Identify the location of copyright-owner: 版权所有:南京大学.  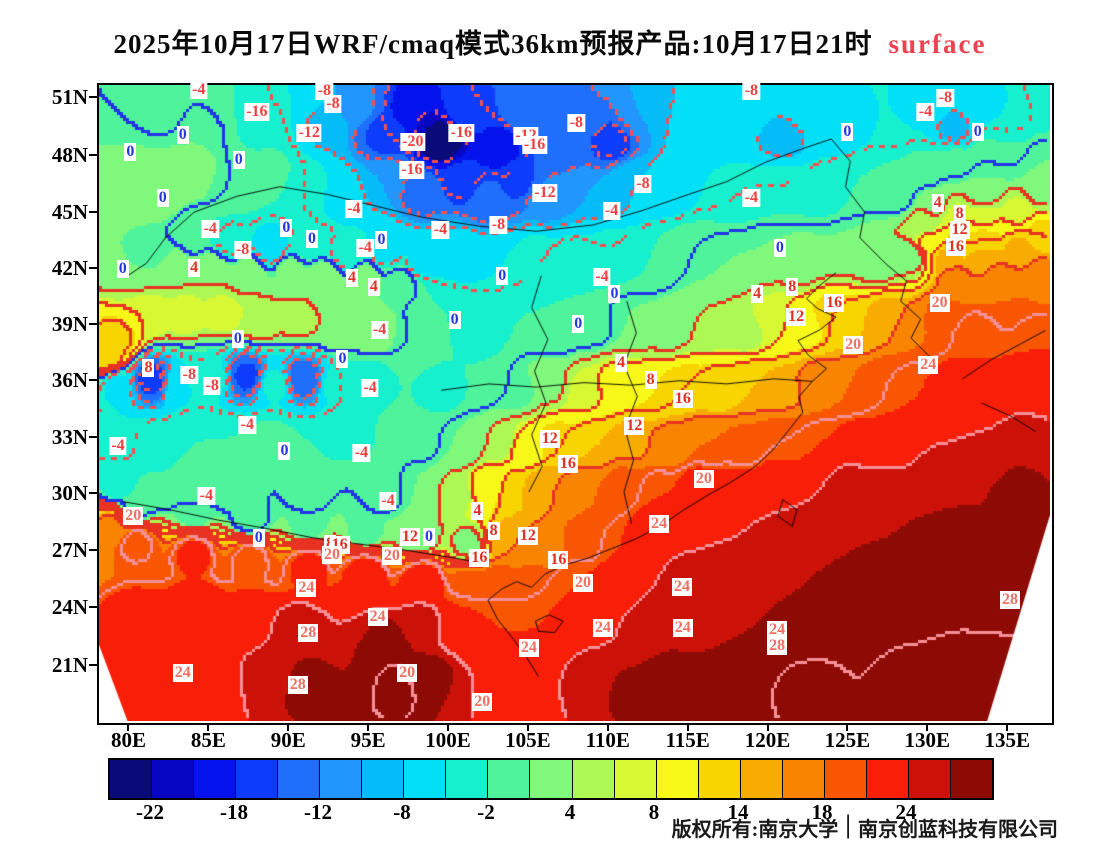
(755, 829).